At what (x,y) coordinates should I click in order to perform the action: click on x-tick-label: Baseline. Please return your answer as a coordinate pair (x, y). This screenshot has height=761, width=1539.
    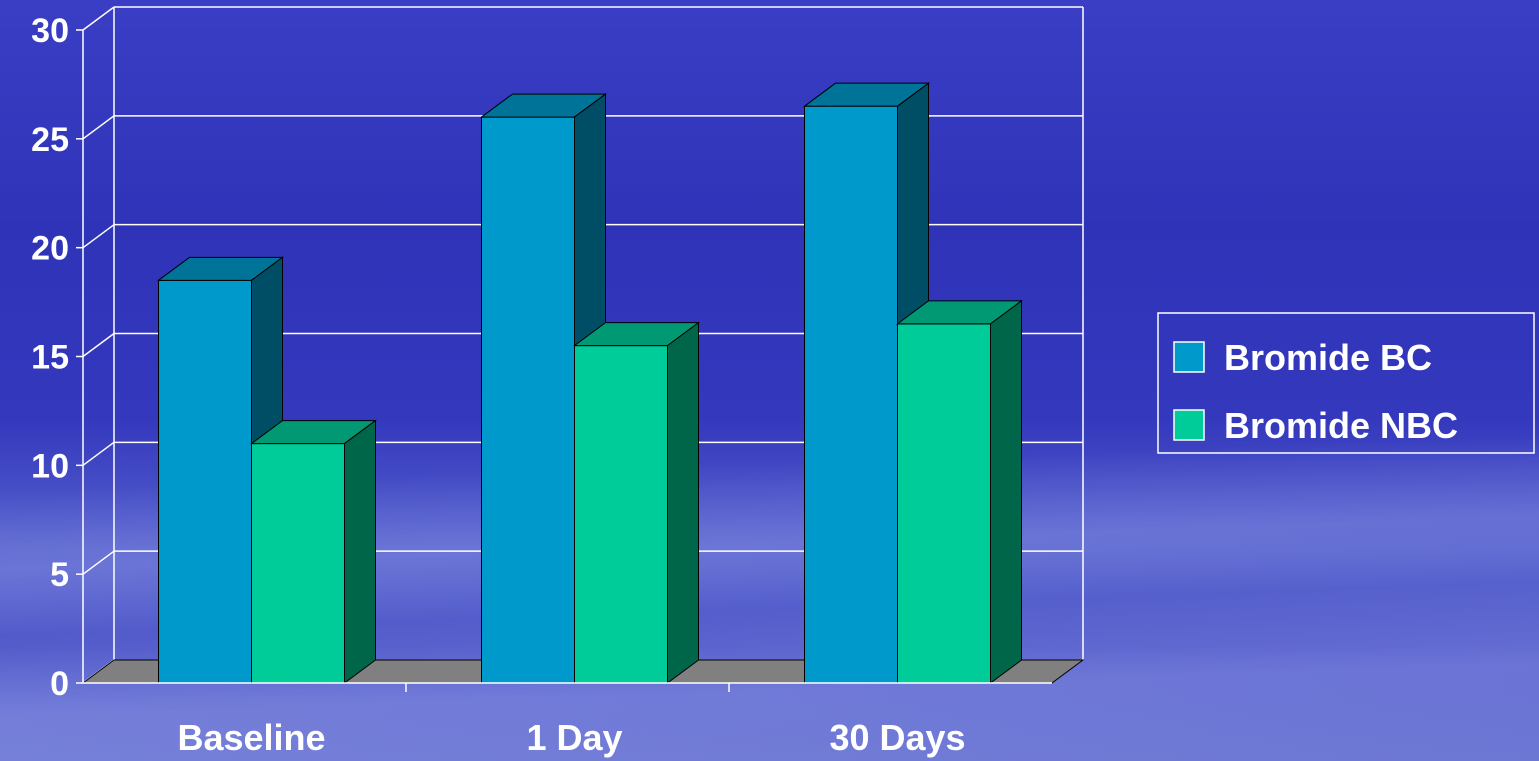
    Looking at the image, I should click on (251, 737).